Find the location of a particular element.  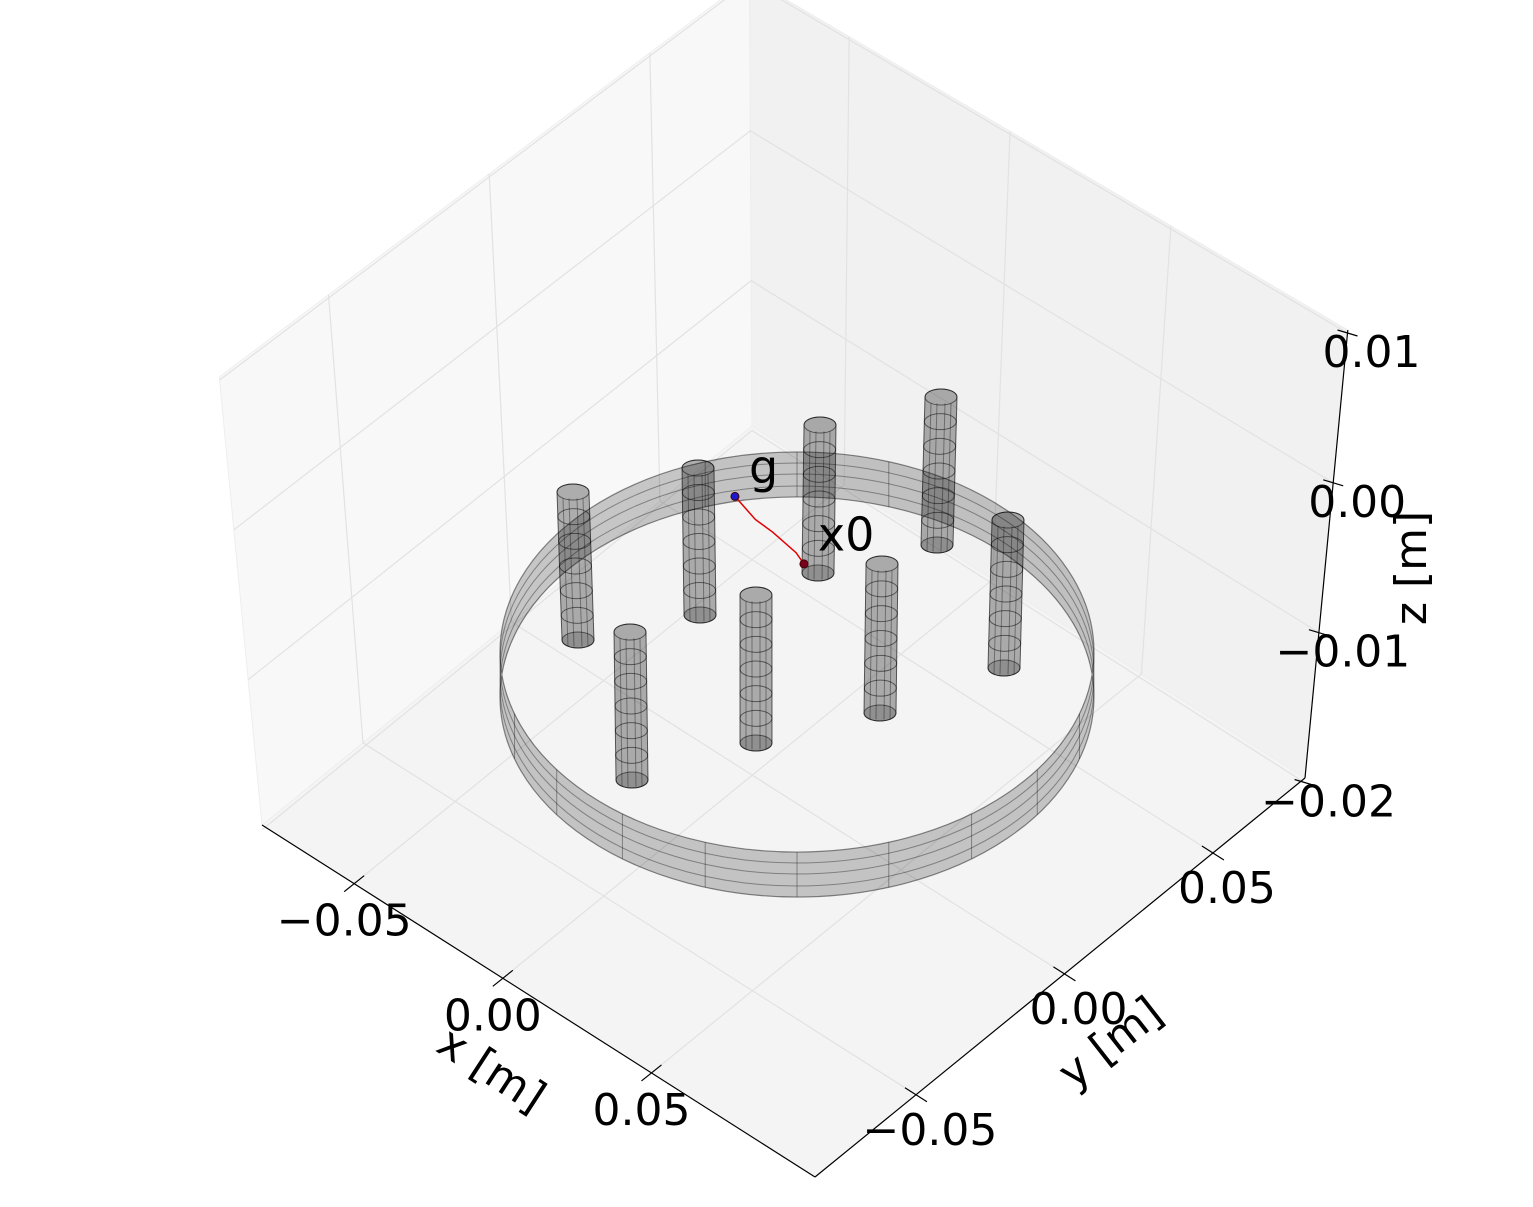

x-axis-line is located at coordinates (538, 1001).